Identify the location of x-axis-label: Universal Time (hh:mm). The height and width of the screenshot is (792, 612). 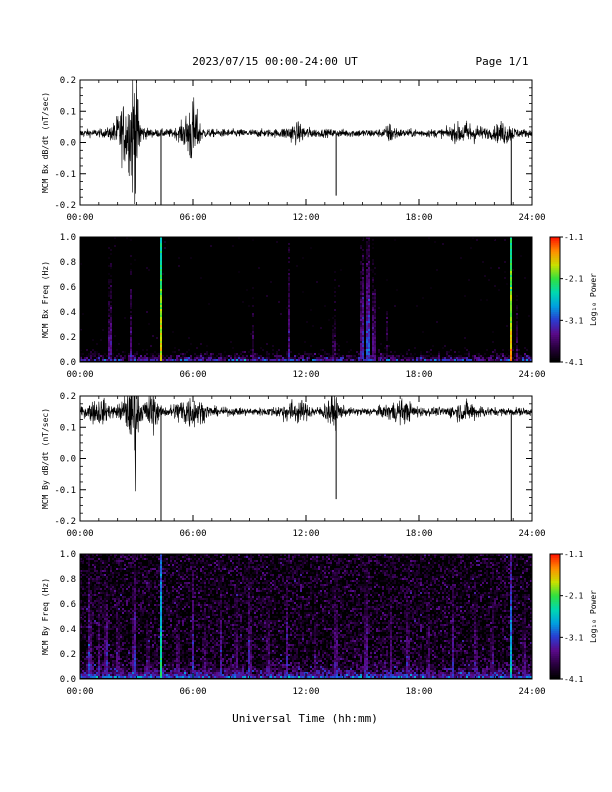
(305, 718).